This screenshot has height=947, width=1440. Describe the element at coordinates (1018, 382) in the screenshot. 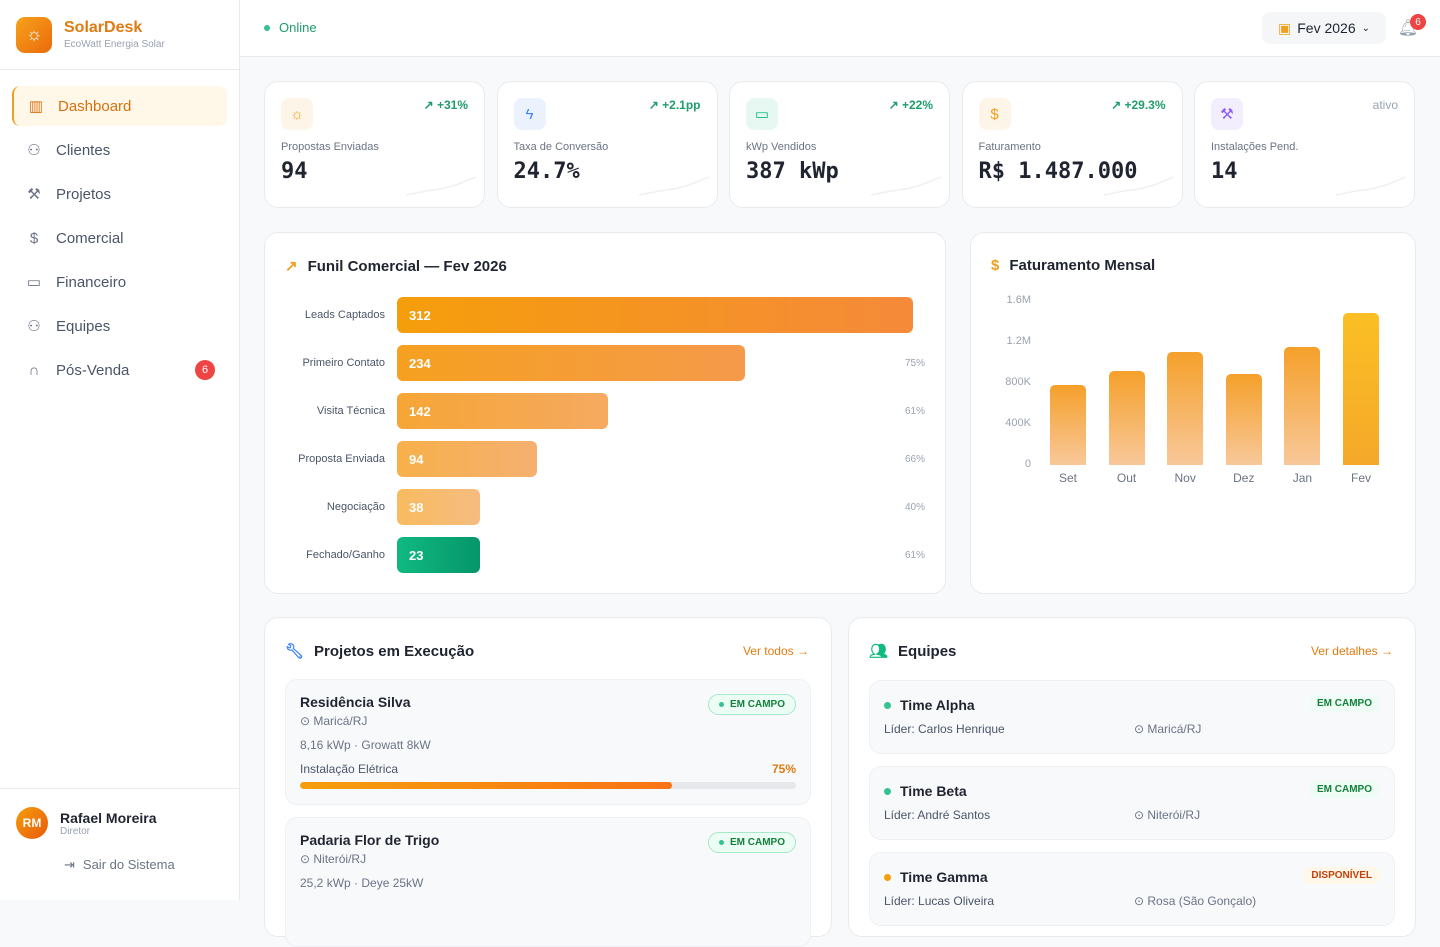

I see `y-tick-label: 800K` at that location.